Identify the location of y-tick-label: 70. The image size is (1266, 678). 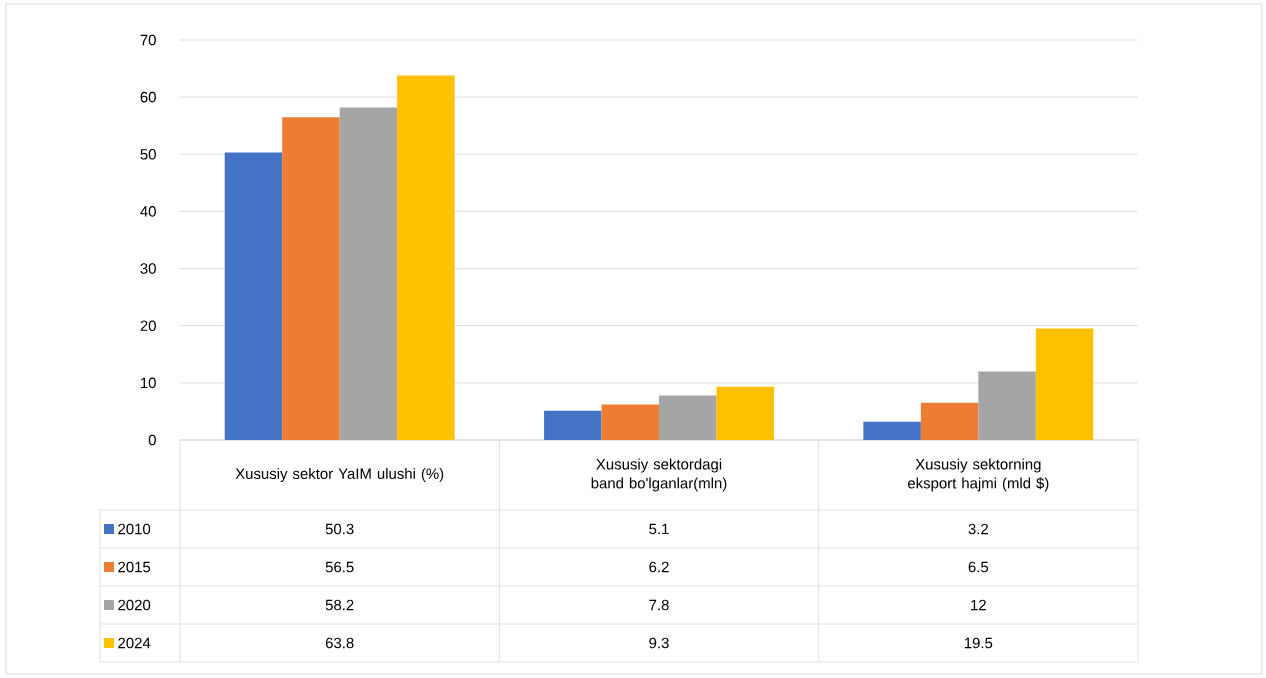
(148, 40).